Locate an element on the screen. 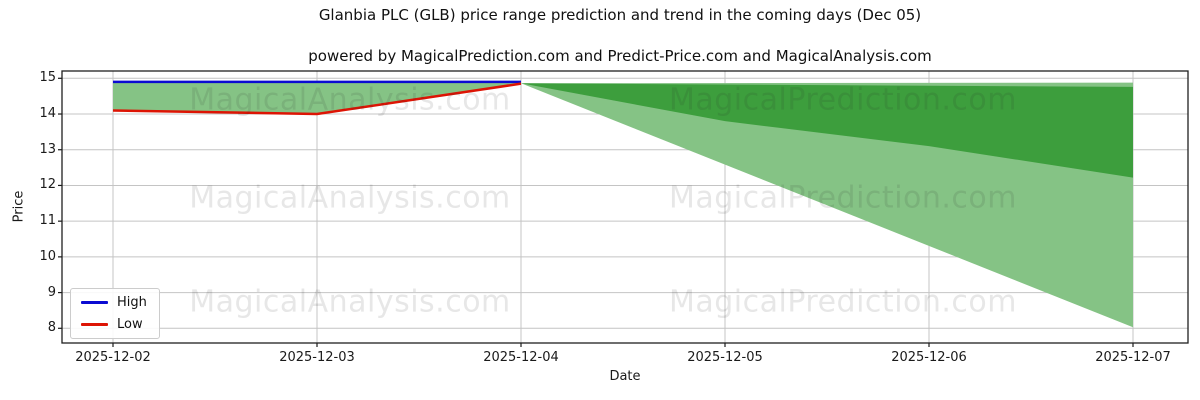 The height and width of the screenshot is (400, 1200). forecast-trend-narrow-band is located at coordinates (827, 130).